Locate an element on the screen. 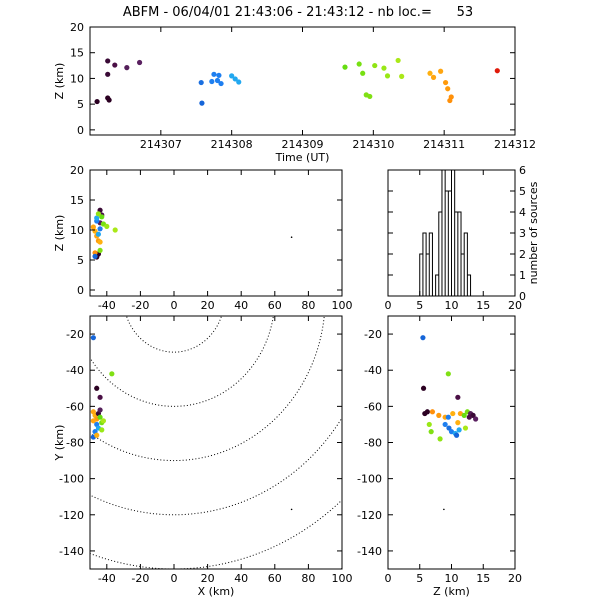 Image resolution: width=600 pixels, height=600 pixels. y-tick-label: -80 is located at coordinates (373, 443).